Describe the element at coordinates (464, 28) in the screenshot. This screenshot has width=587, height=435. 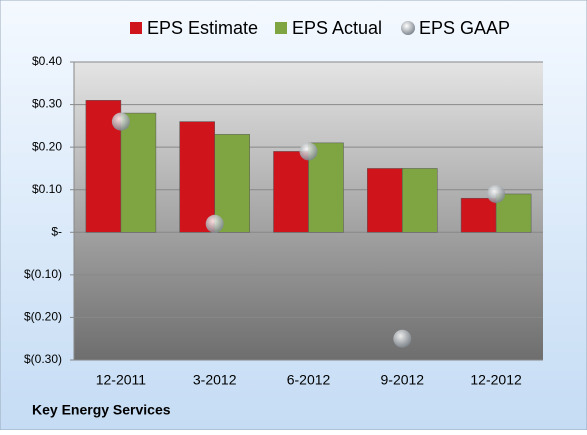
I see `legend-label: EPS GAAP` at that location.